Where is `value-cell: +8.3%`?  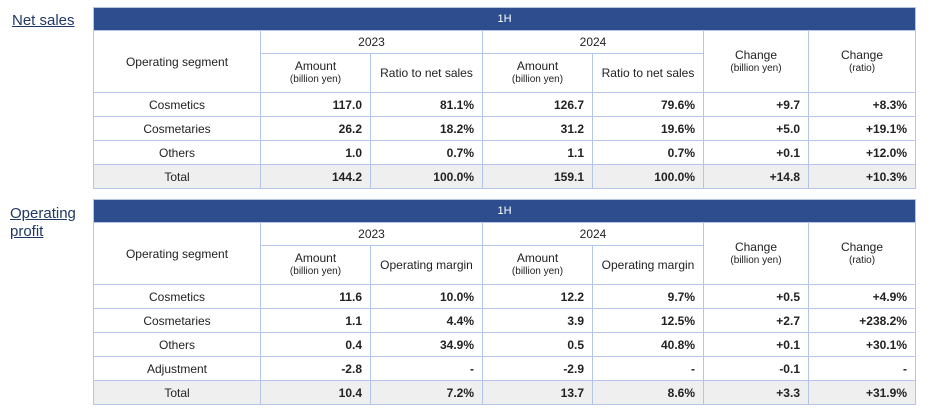 value-cell: +8.3% is located at coordinates (862, 104).